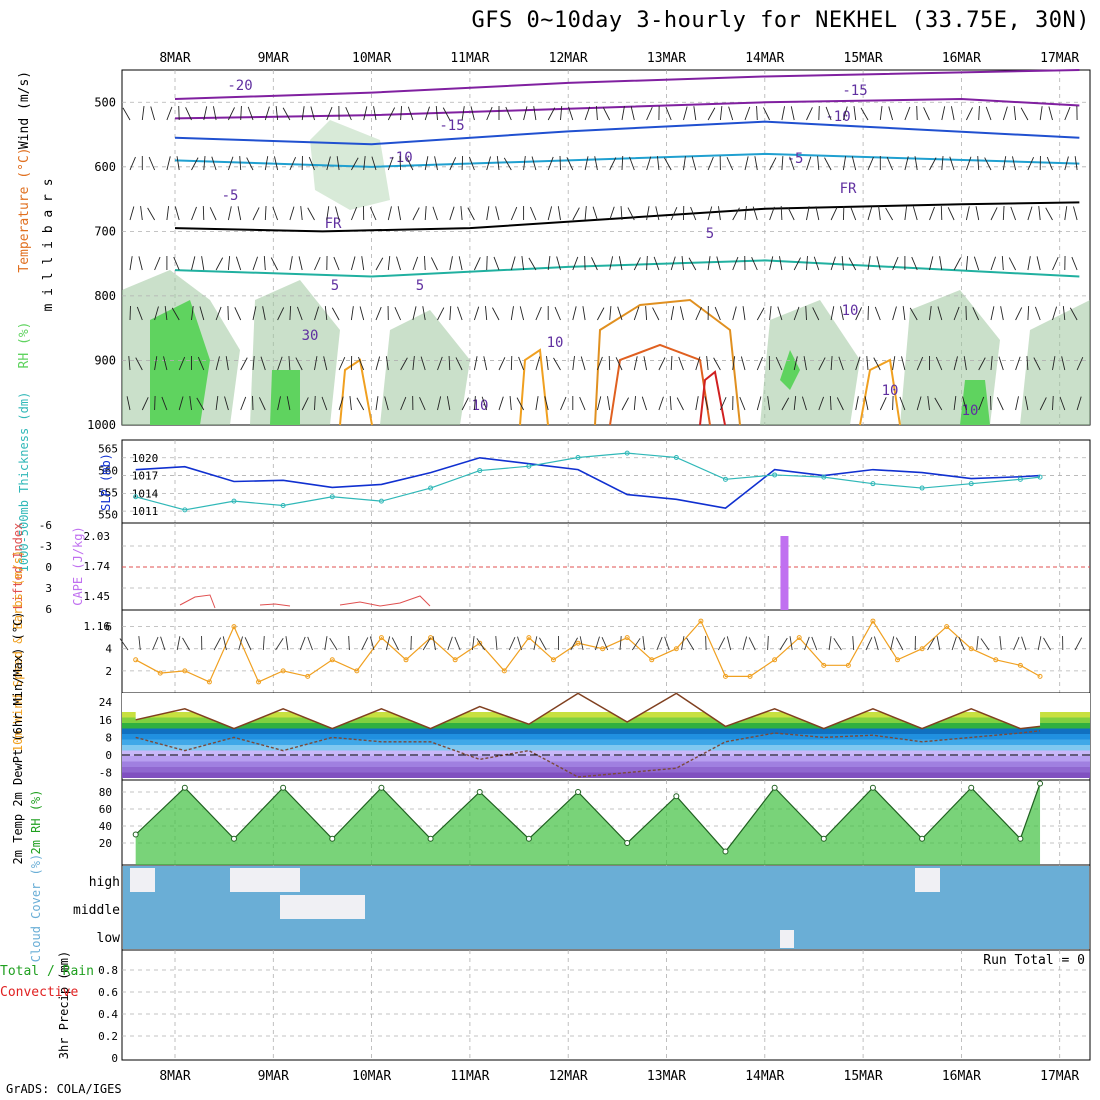 This screenshot has width=1100, height=1100. Describe the element at coordinates (108, 1014) in the screenshot. I see `precip-tick-label: 0.4` at that location.